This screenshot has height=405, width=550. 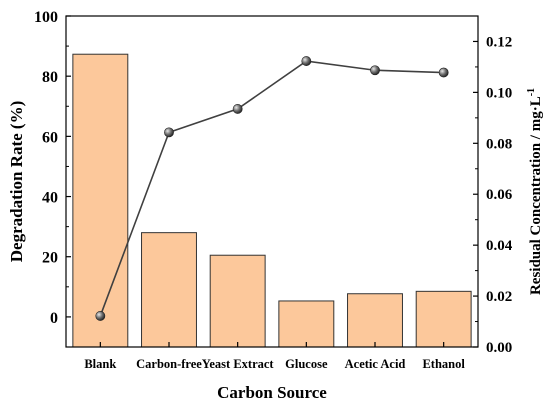 I want to click on y2-axis-title: Residual Concentration / mg·L-1, so click(x=535, y=191).